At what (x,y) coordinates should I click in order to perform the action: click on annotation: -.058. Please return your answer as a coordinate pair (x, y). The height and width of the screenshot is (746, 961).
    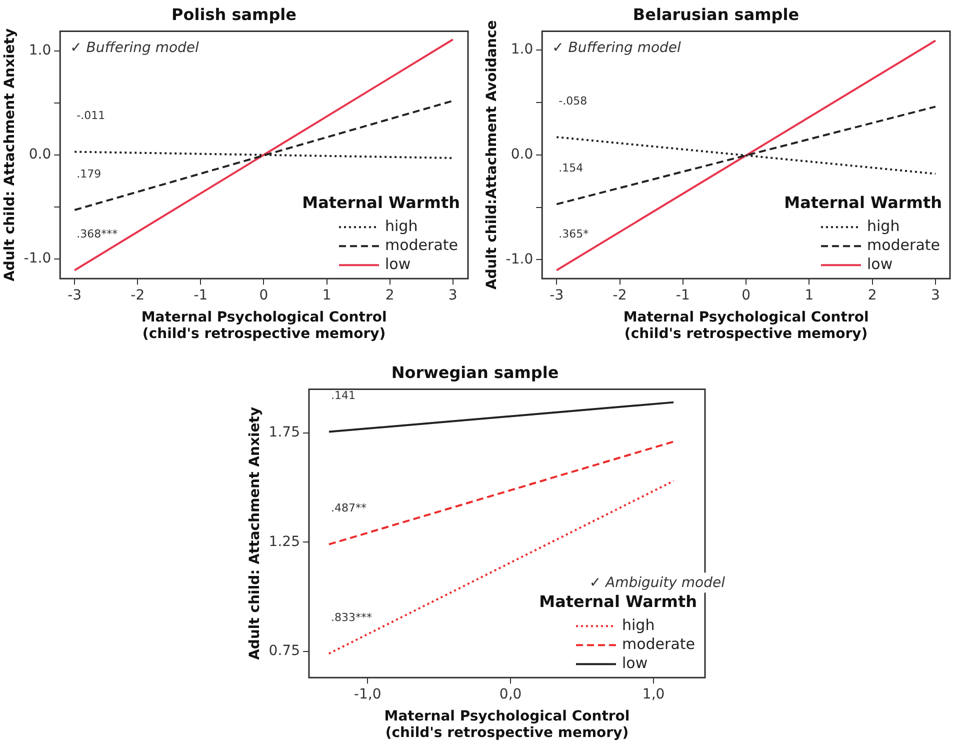
    Looking at the image, I should click on (573, 101).